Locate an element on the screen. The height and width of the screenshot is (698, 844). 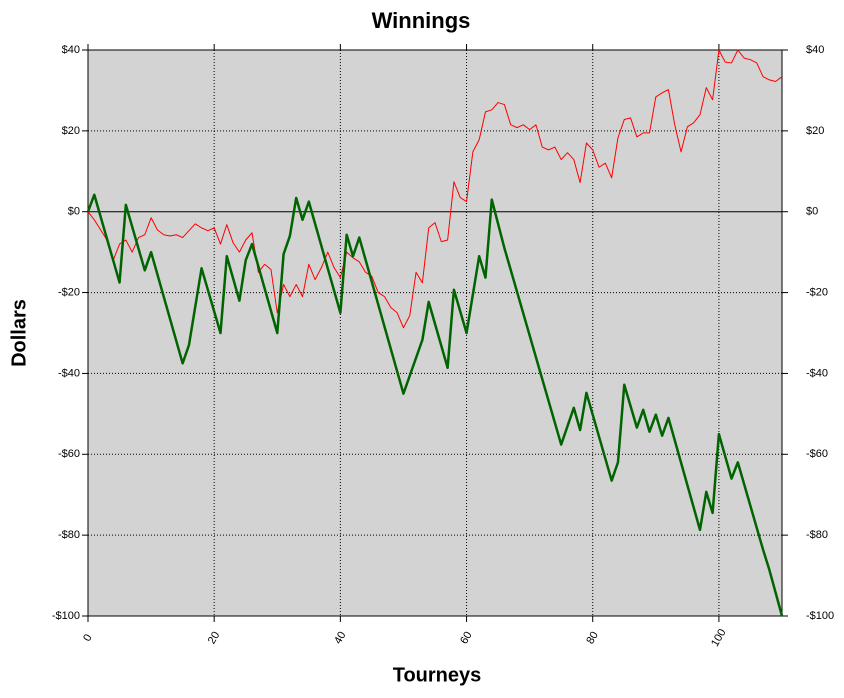
y-tick-label: -$60 is located at coordinates (69, 454).